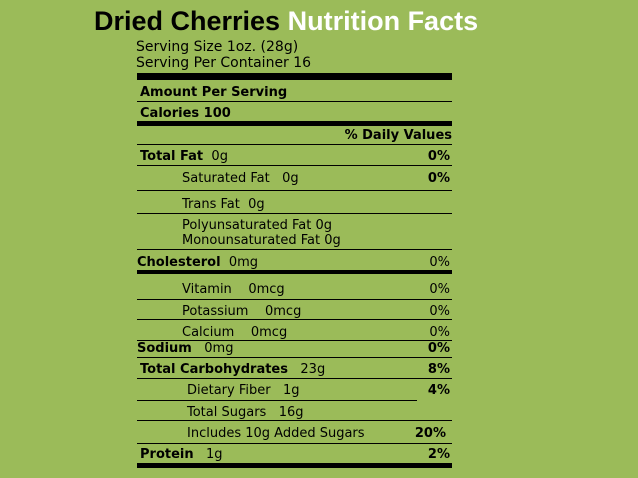 This screenshot has height=478, width=638. I want to click on nutrient-label: Polyunsaturated Fat 0g, so click(257, 225).